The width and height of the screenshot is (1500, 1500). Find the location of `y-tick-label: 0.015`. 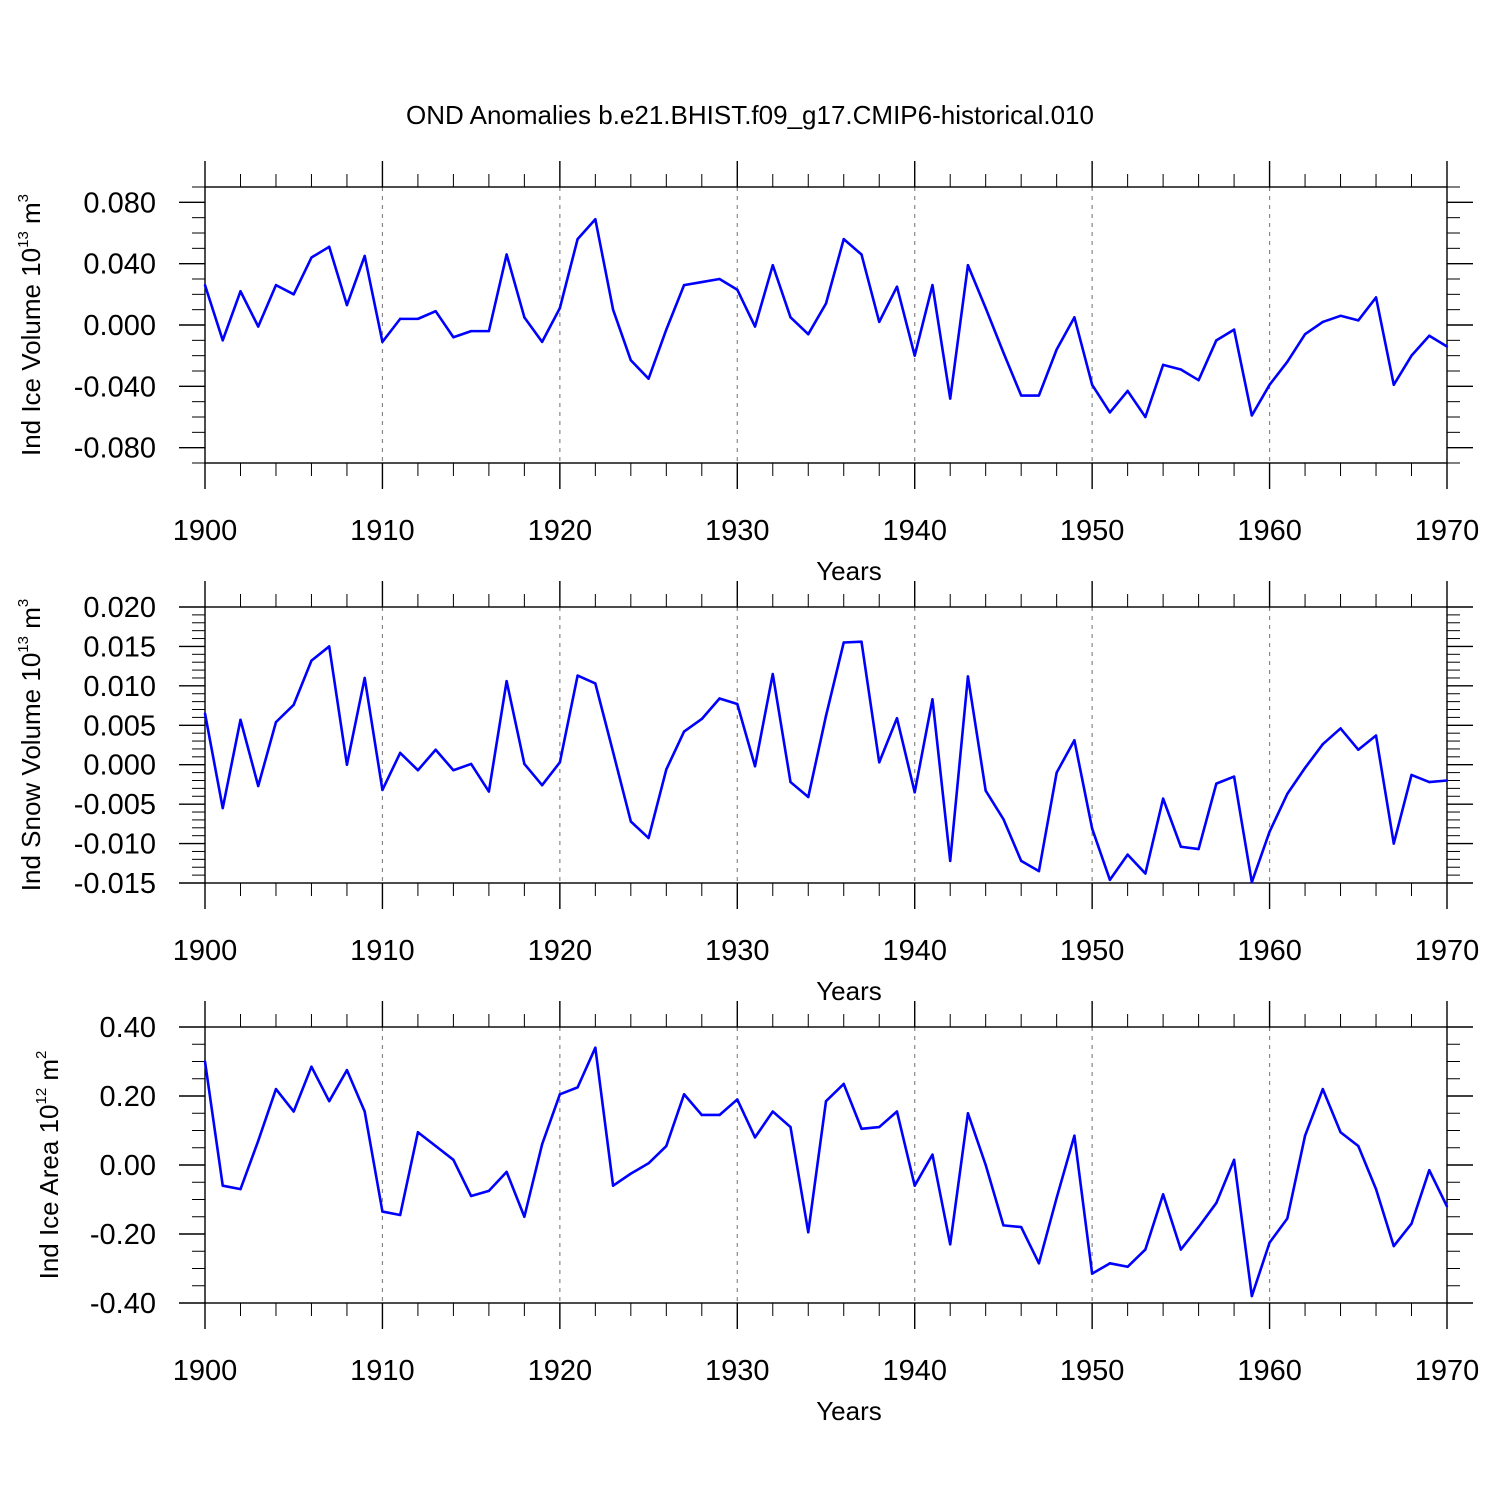

y-tick-label: 0.015 is located at coordinates (119, 647).